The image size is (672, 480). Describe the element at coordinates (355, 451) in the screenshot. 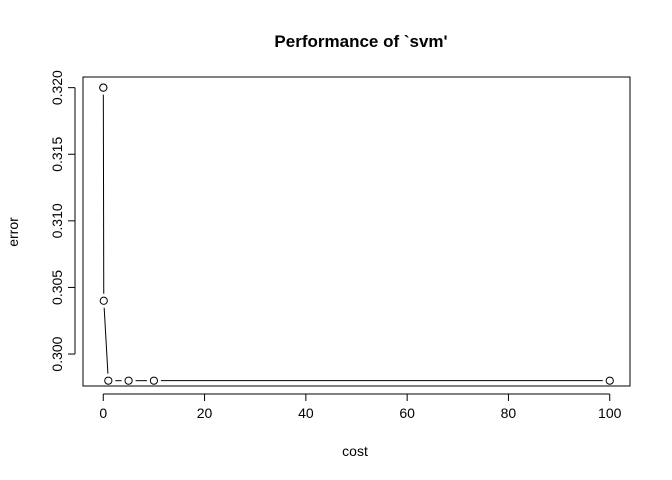

I see `x-axis-label: cost` at that location.